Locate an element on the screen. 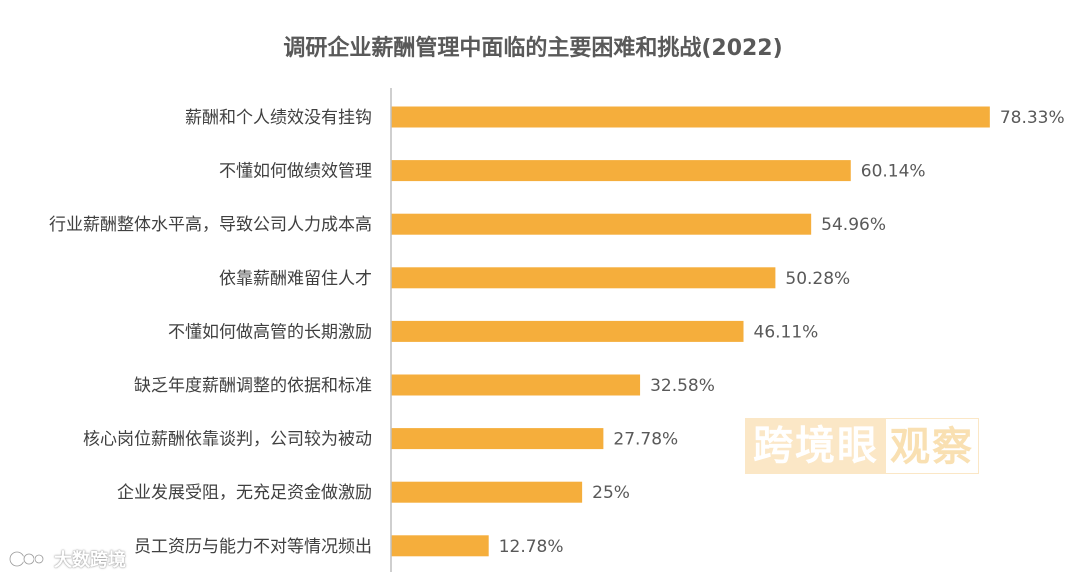 Image resolution: width=1080 pixels, height=579 pixels. value-label: 12.78% is located at coordinates (531, 547).